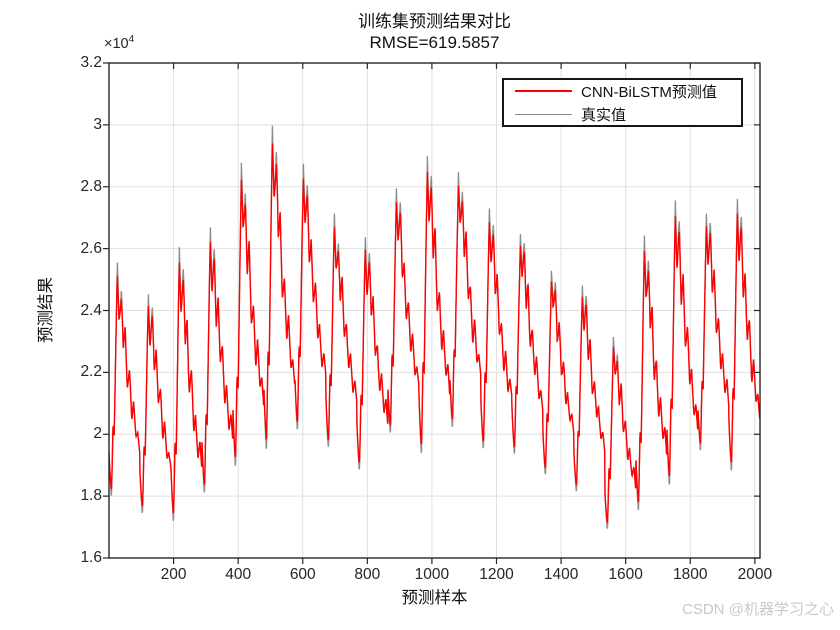 The width and height of the screenshot is (840, 630). I want to click on legend-row-actual: 真实值, so click(628, 114).